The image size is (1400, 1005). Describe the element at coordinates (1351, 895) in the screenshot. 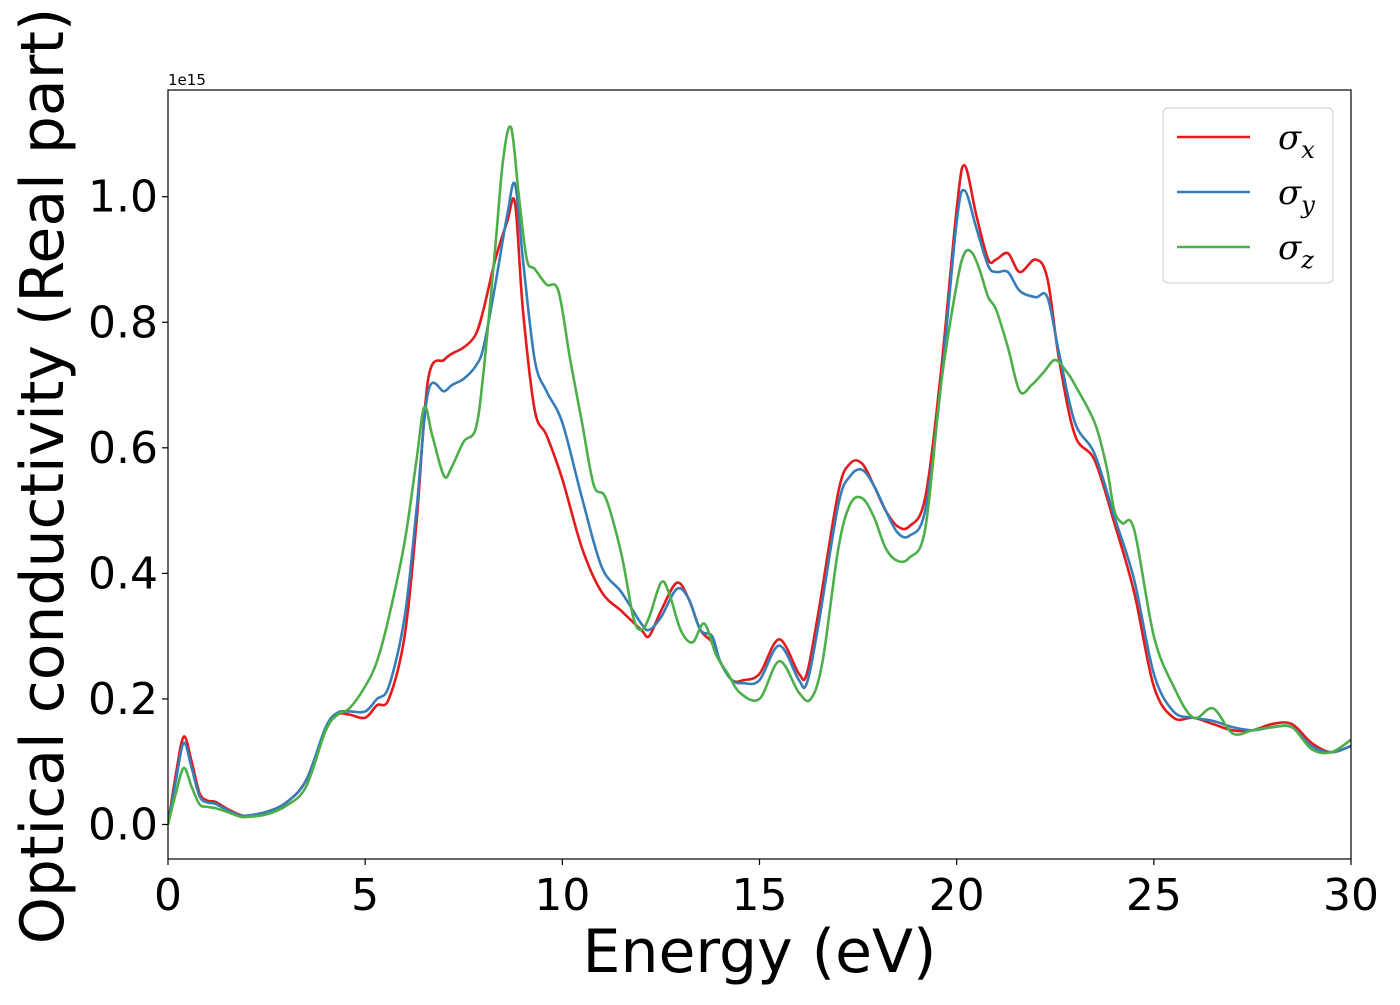

I see `x-tick-label: 30` at that location.